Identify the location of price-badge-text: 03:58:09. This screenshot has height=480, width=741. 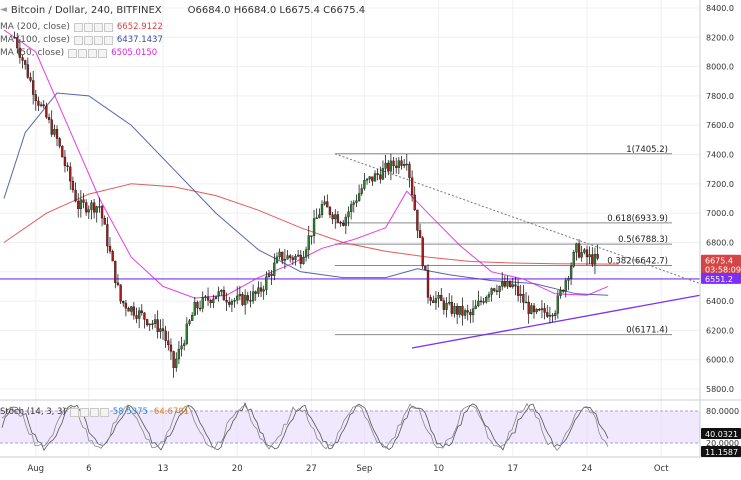
(723, 270).